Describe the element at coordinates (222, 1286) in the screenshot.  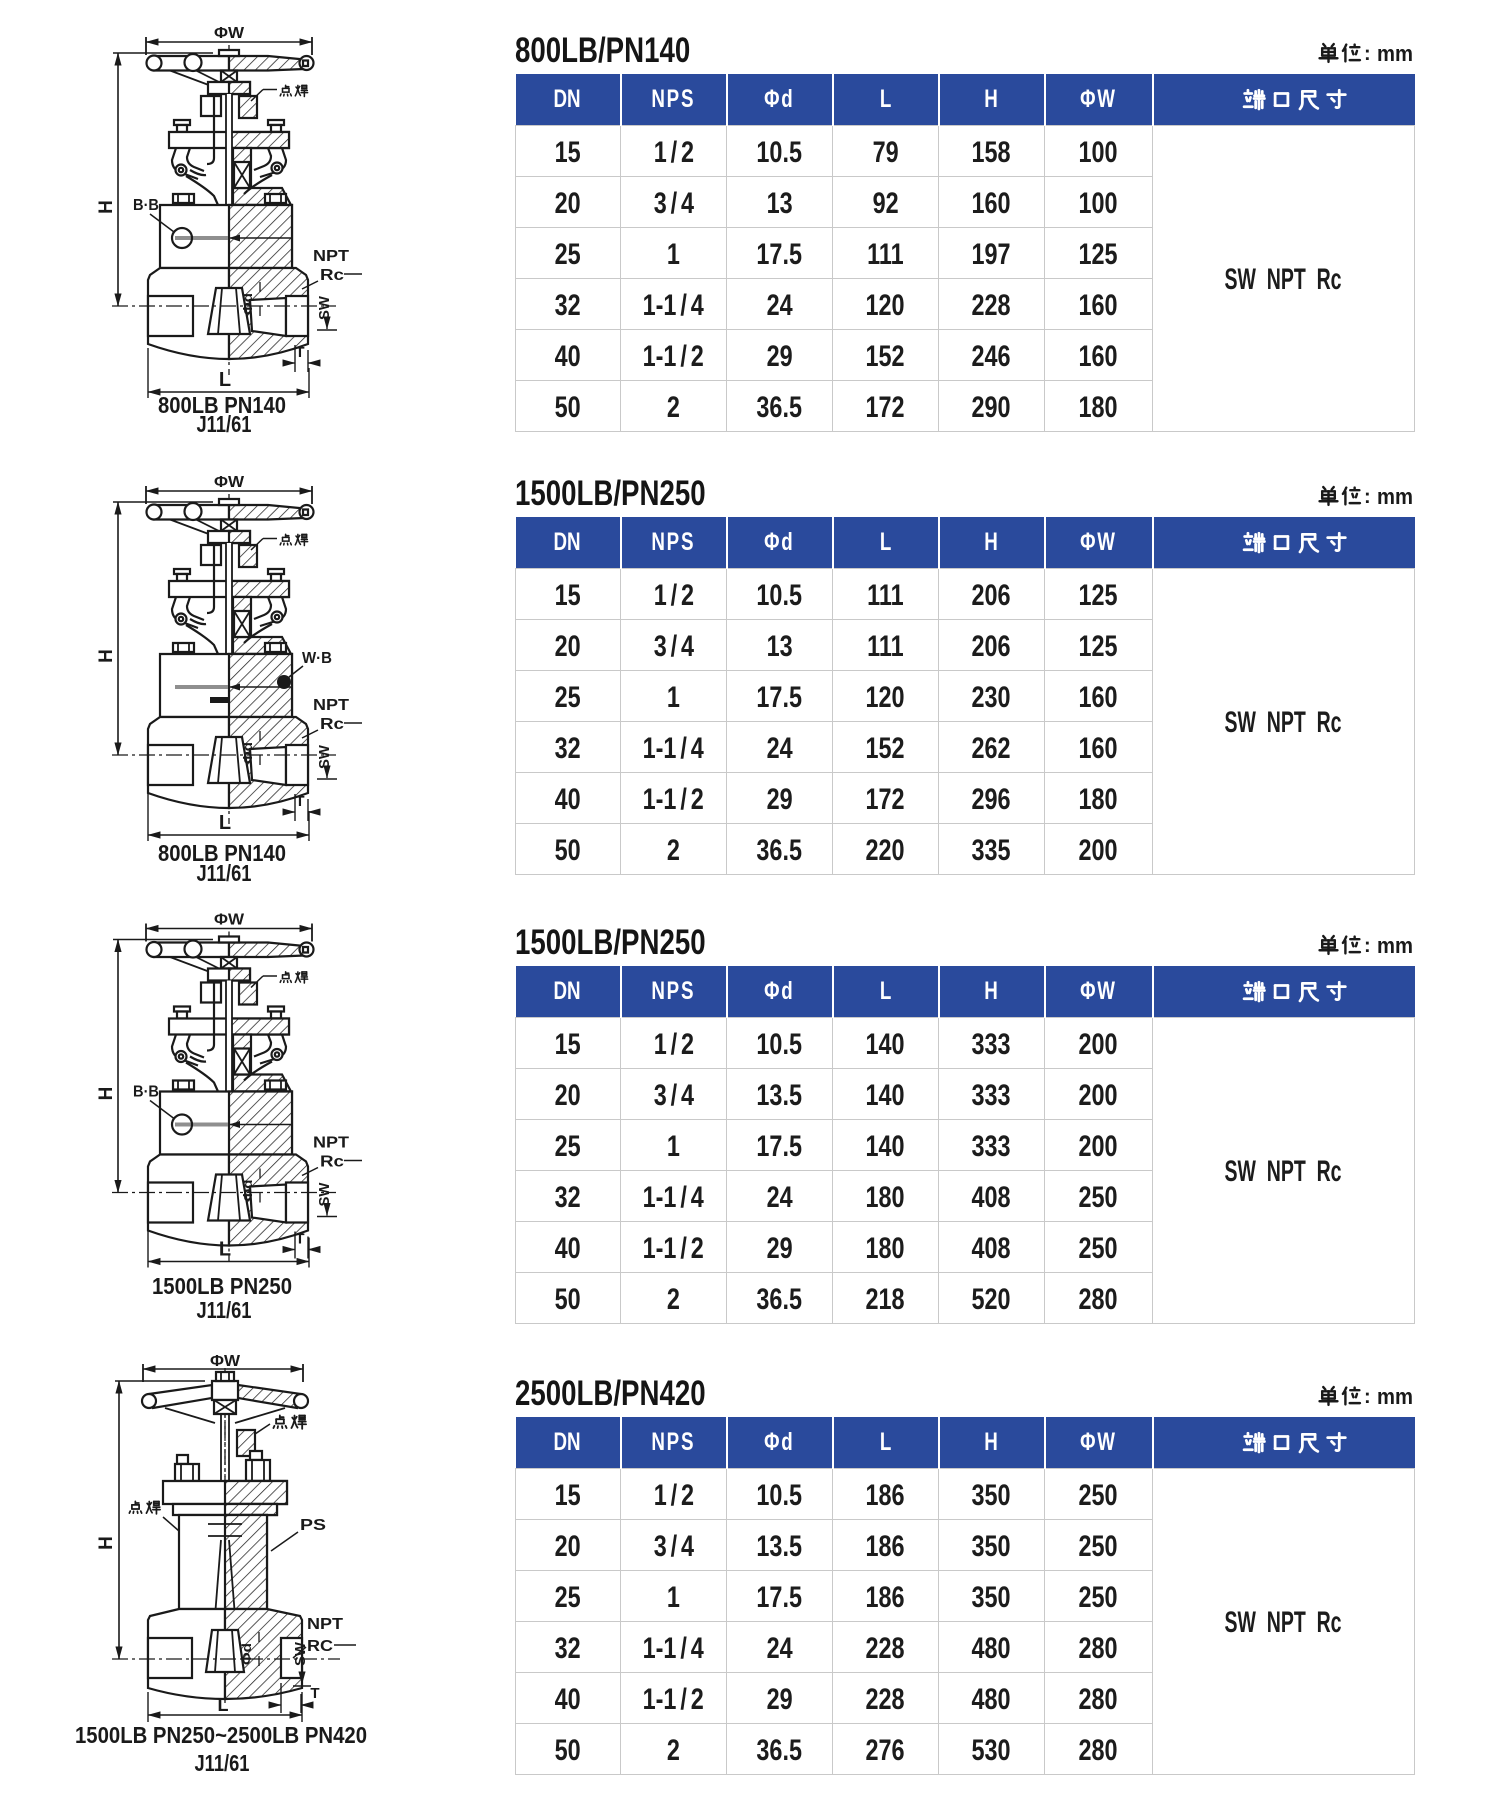
I see `svg-text: 1500LB PN250` at that location.